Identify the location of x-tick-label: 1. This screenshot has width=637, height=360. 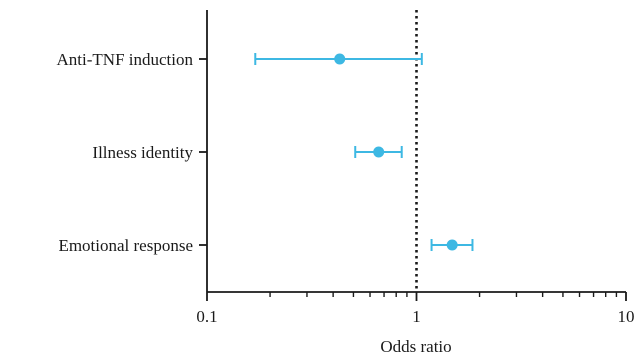
(416, 316).